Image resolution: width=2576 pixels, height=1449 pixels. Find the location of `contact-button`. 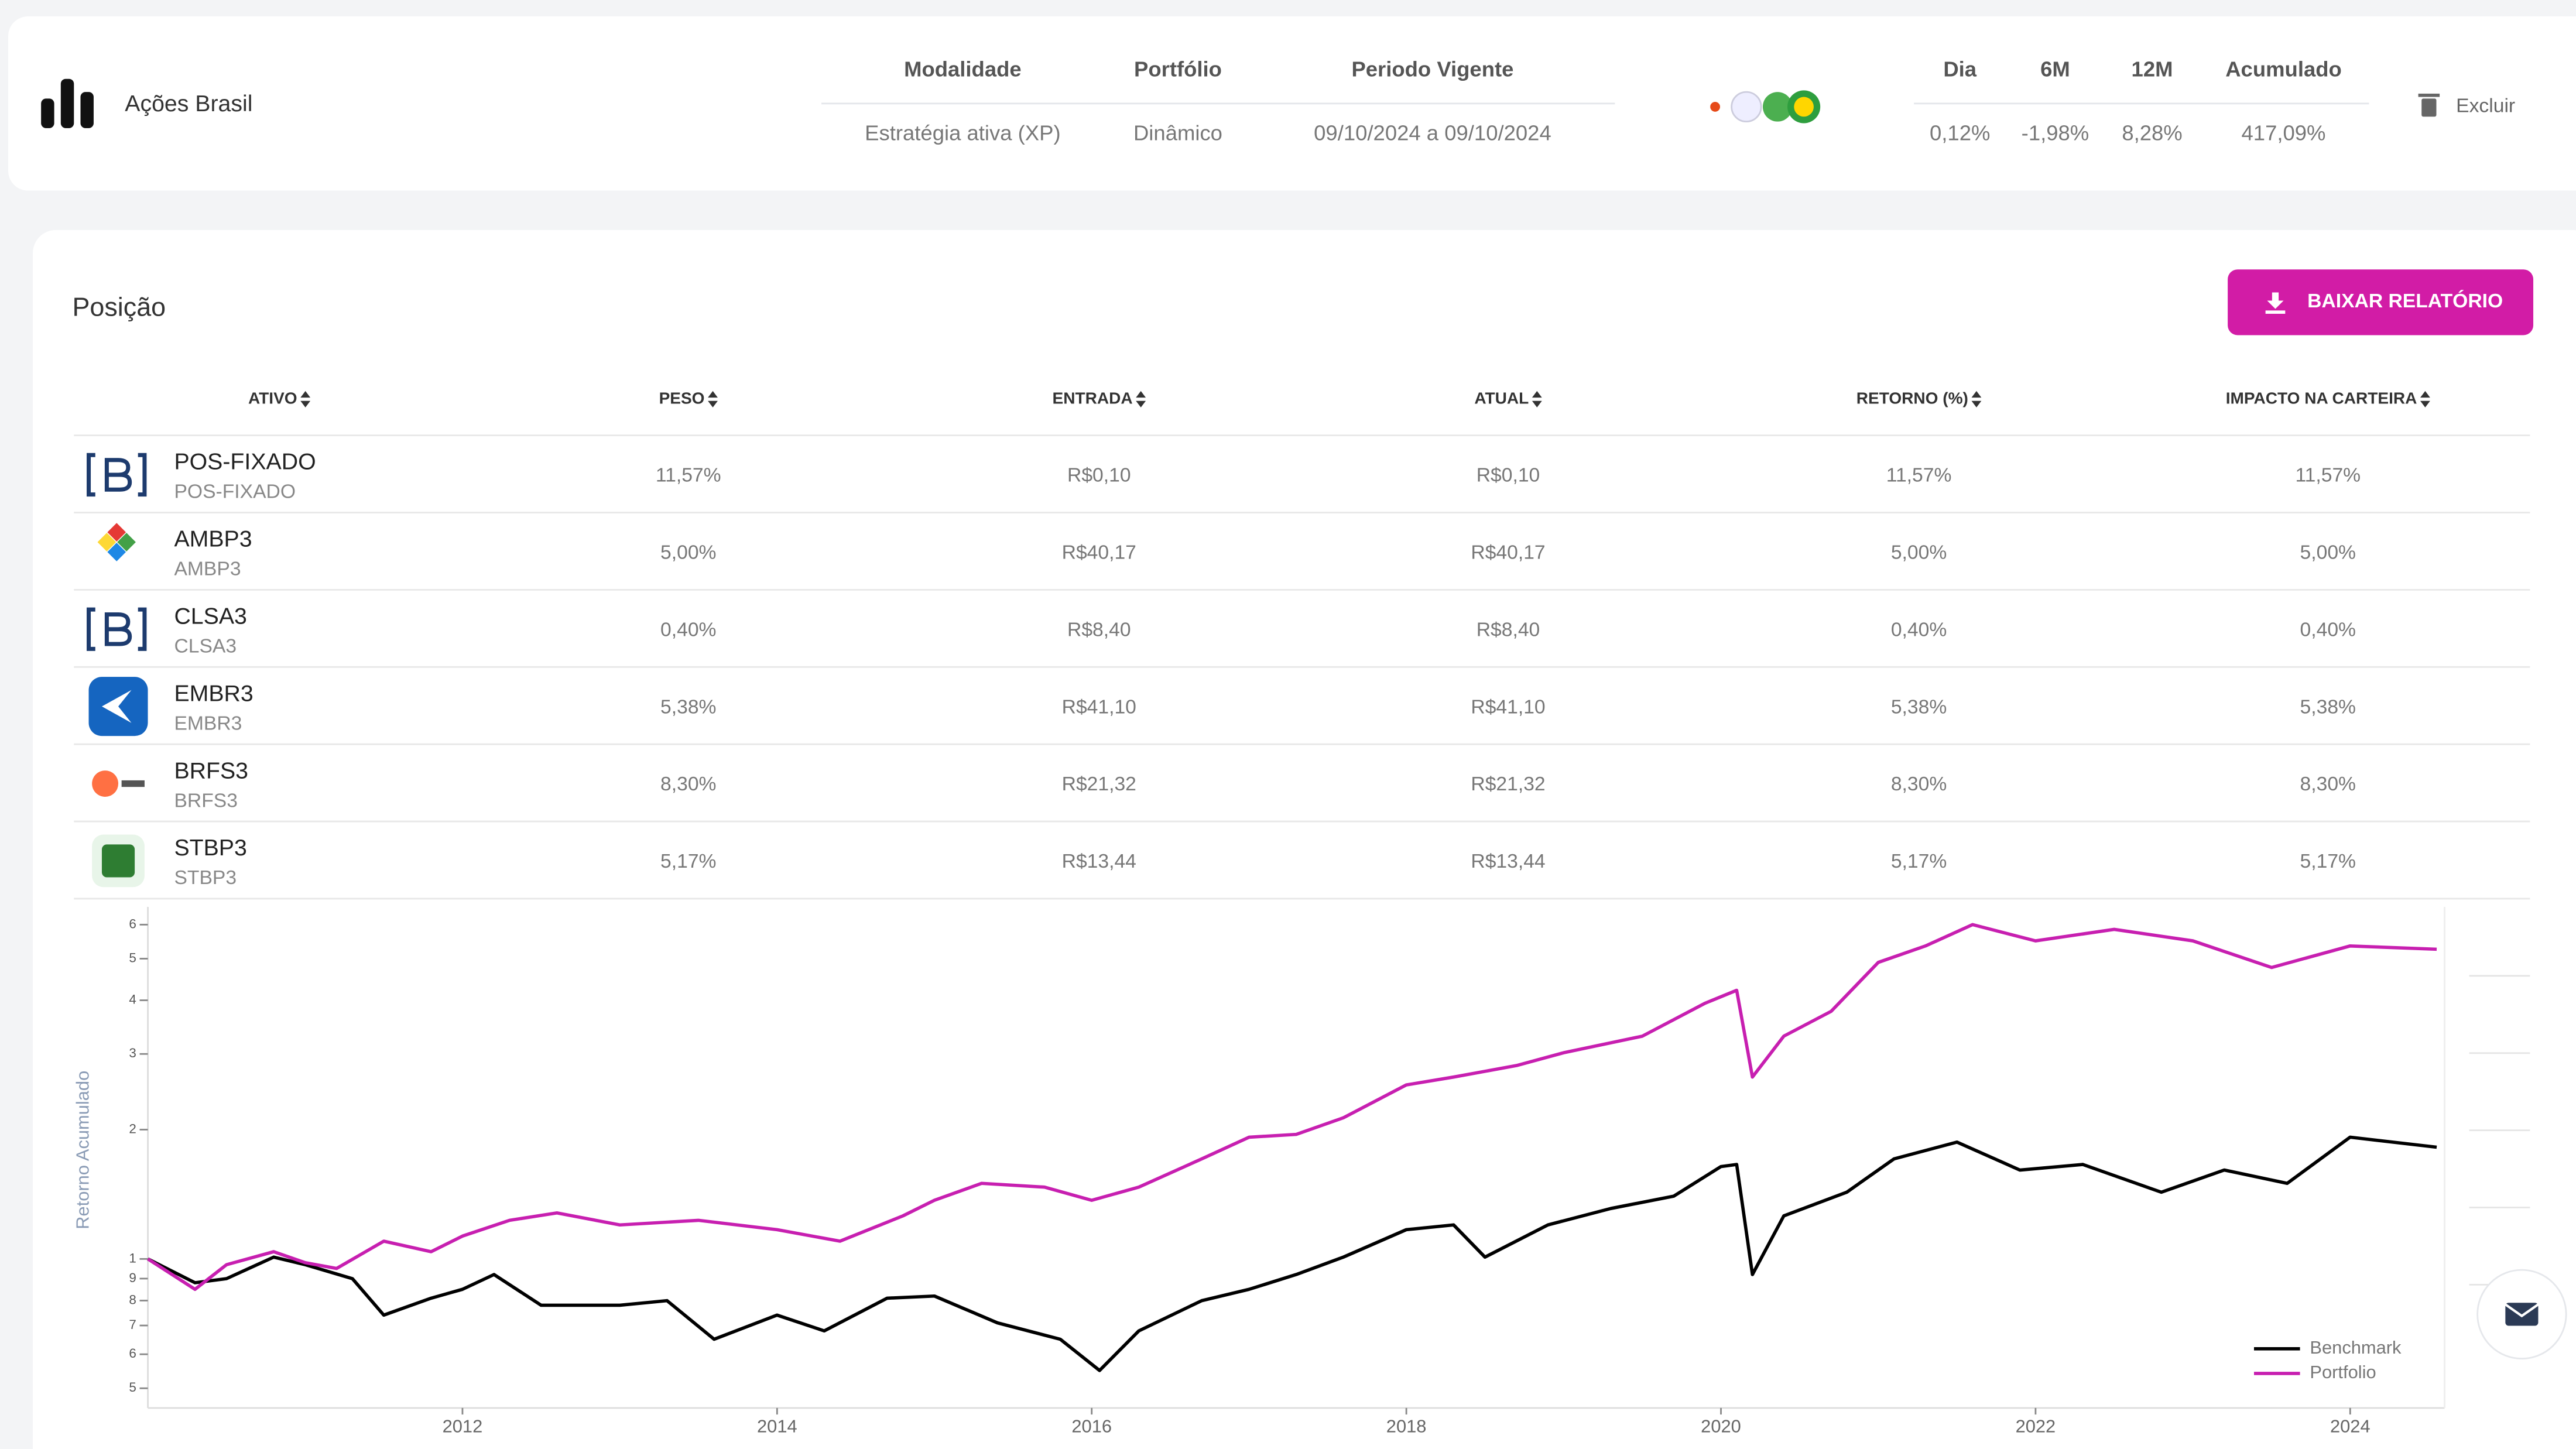

contact-button is located at coordinates (2521, 1314).